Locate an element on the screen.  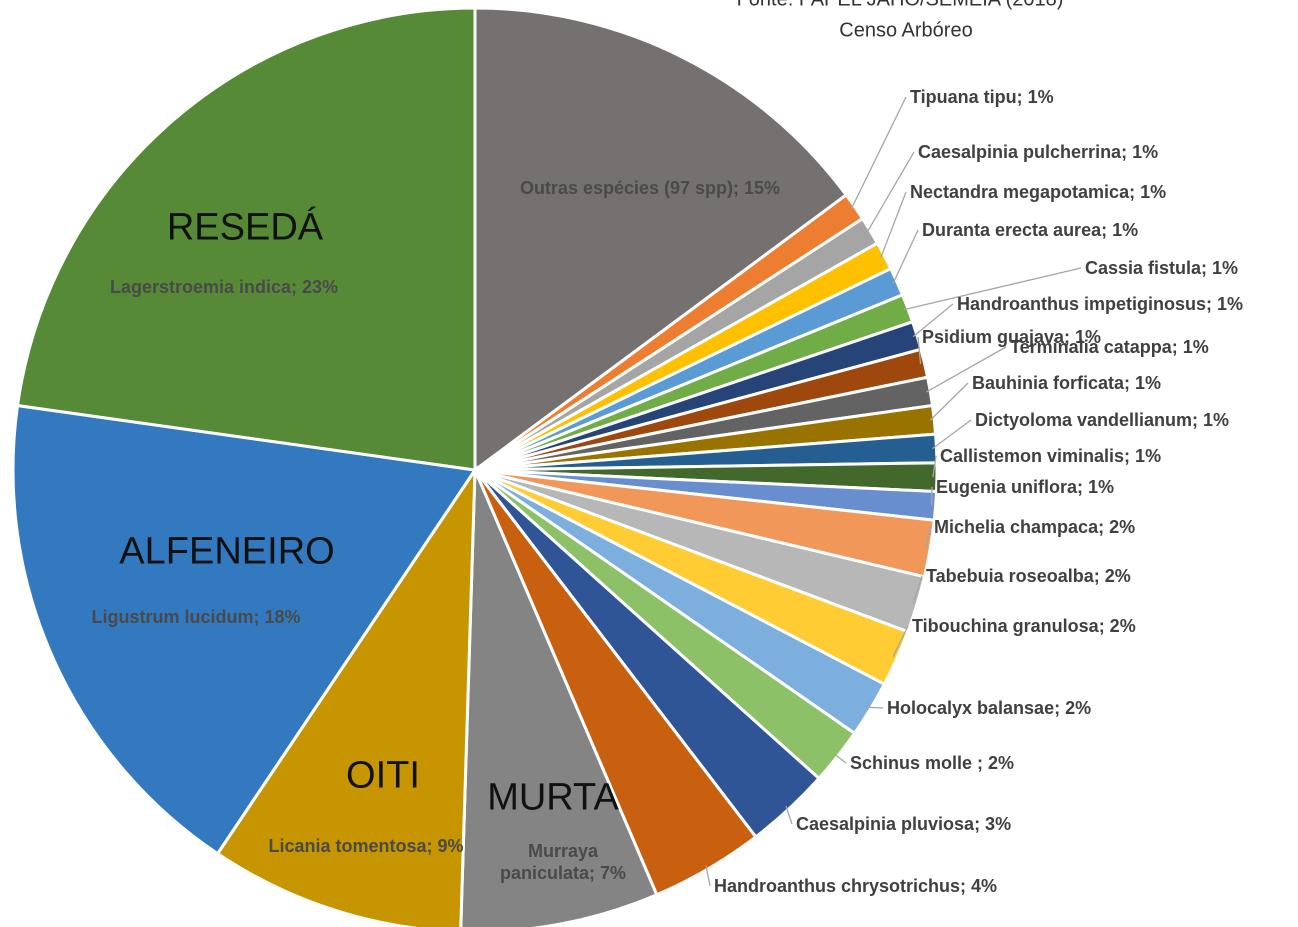
data-label: Eugenia uniflora; 1% is located at coordinates (1025, 487).